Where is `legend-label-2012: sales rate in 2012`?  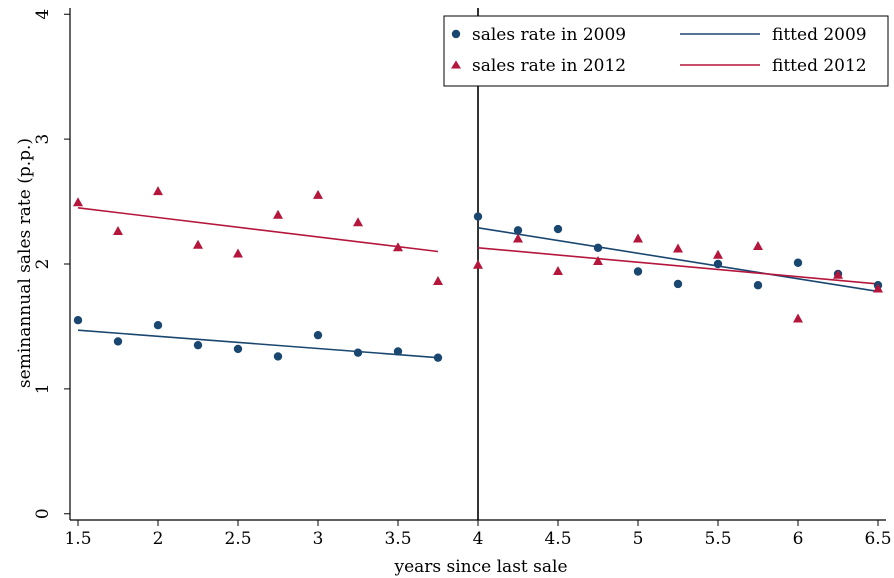
legend-label-2012: sales rate in 2012 is located at coordinates (549, 66).